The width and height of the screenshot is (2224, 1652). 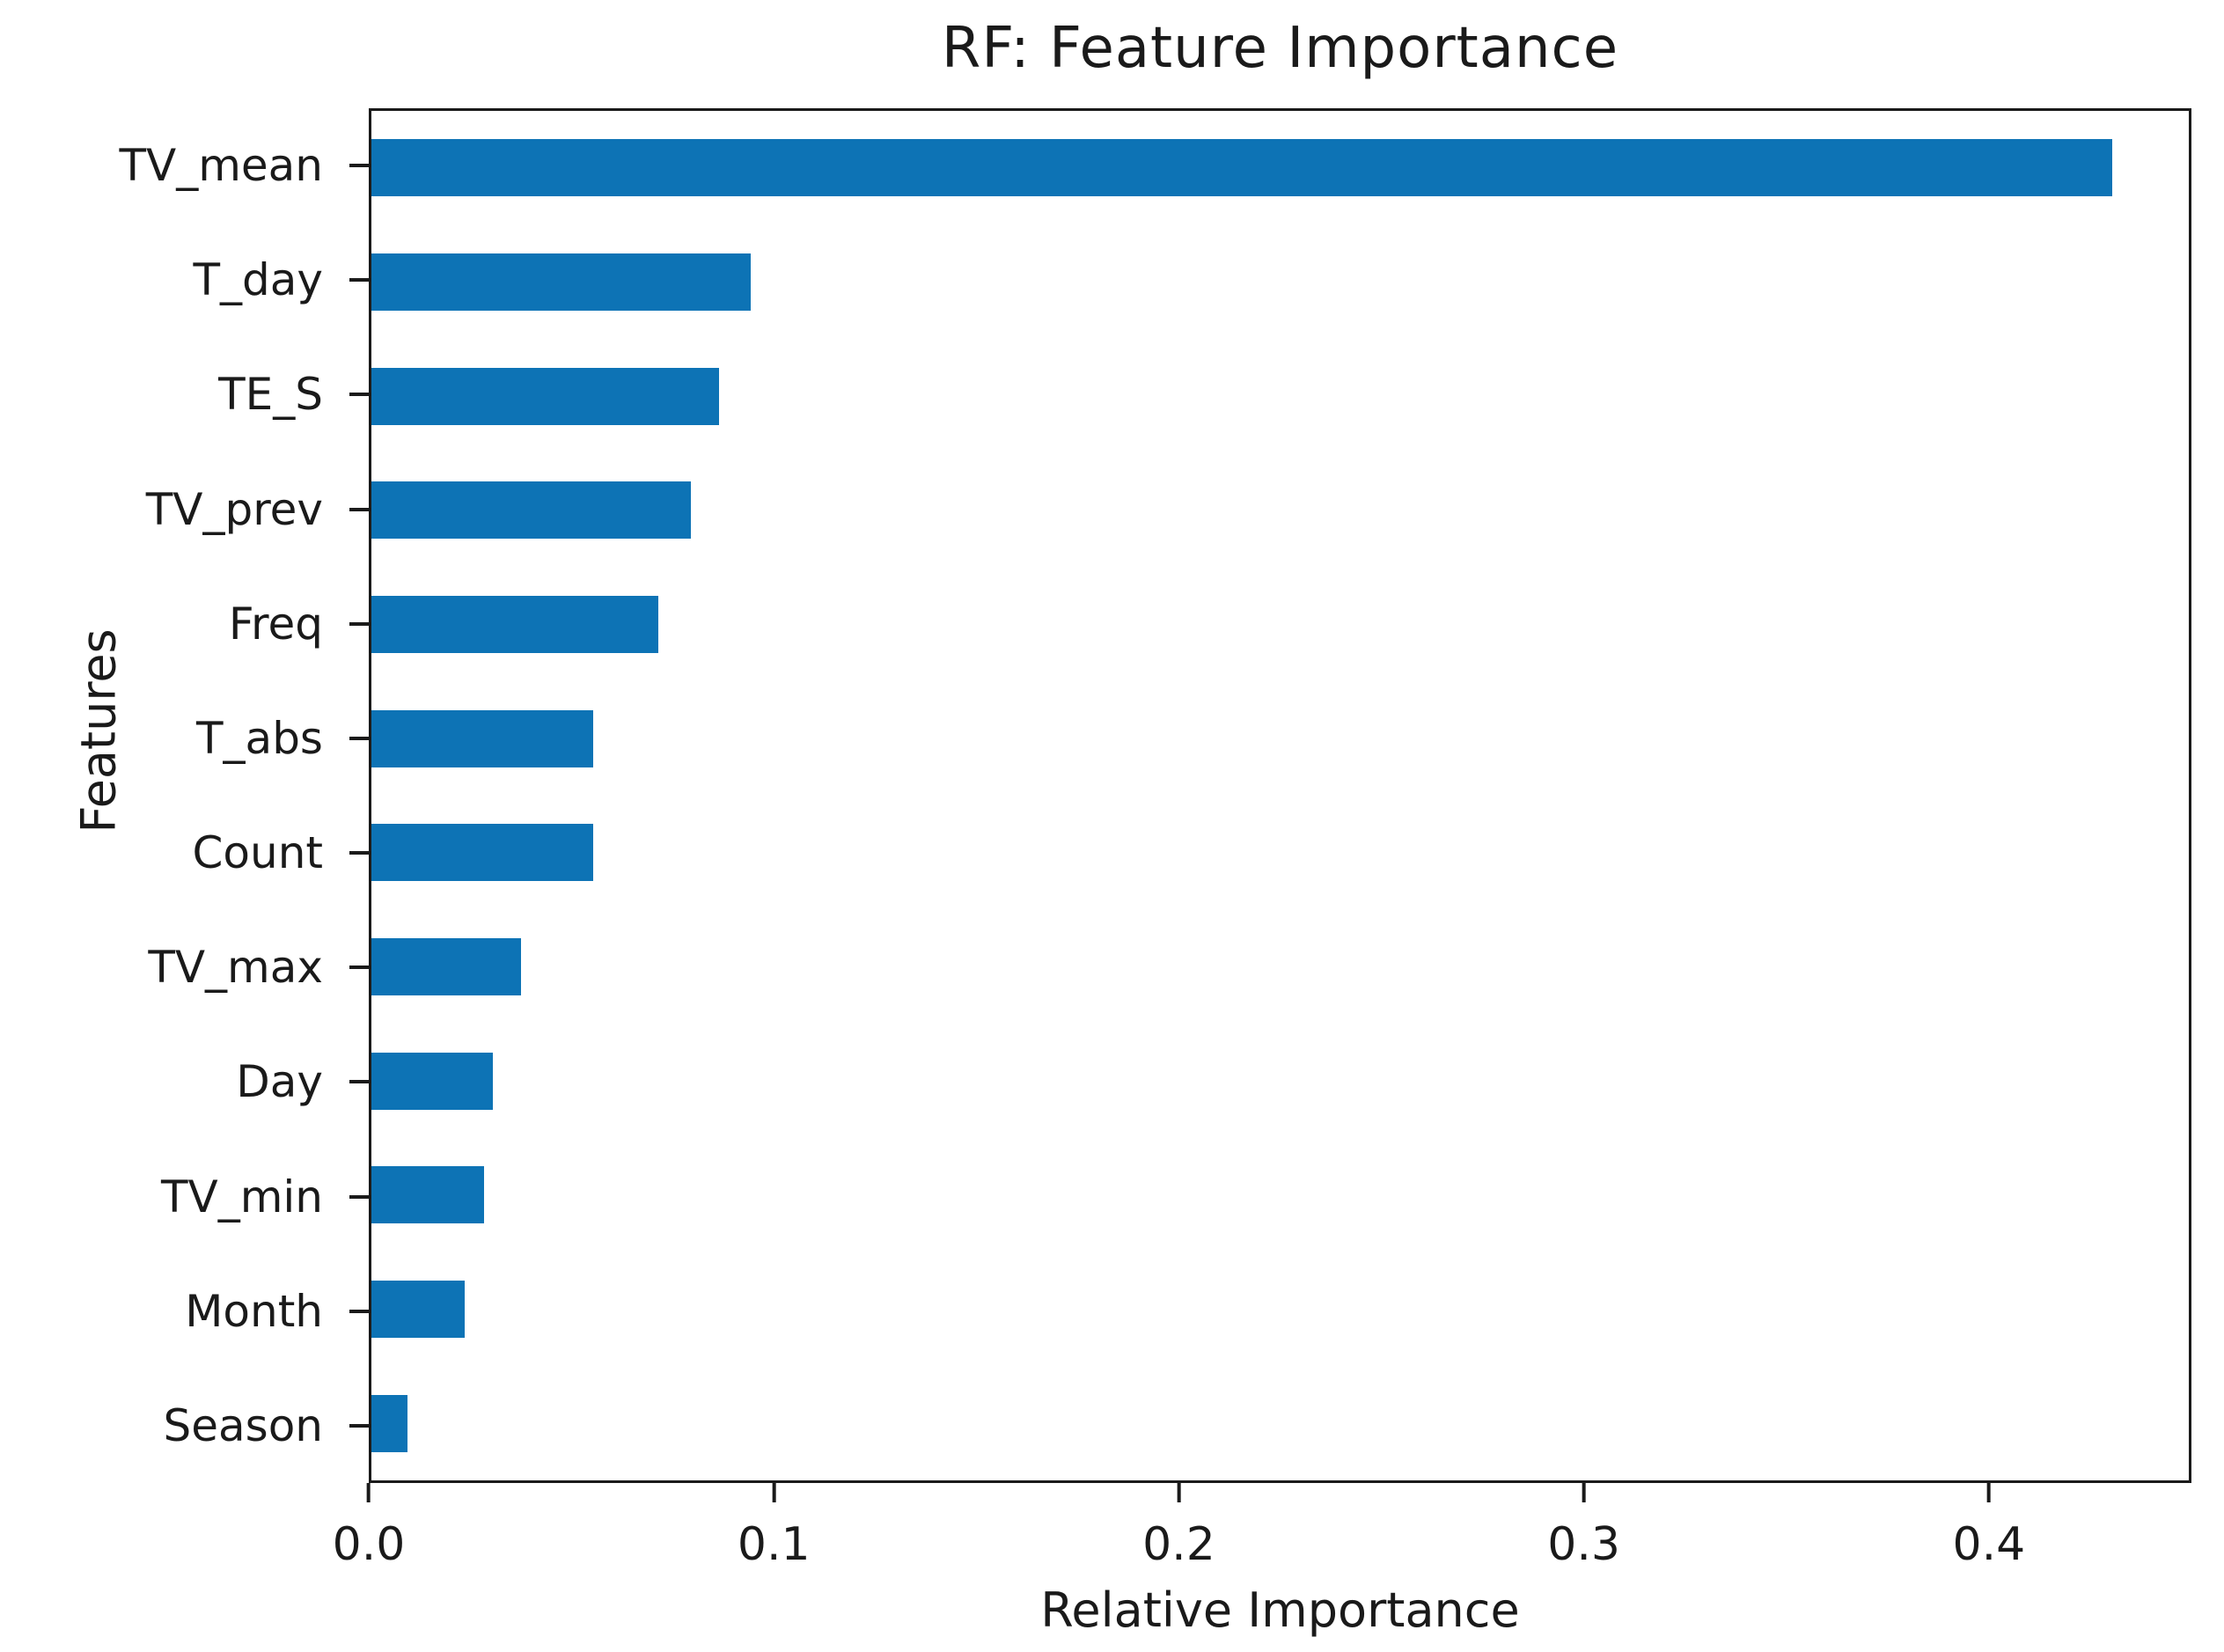 I want to click on xtick-group: 0.2, so click(x=1178, y=1527).